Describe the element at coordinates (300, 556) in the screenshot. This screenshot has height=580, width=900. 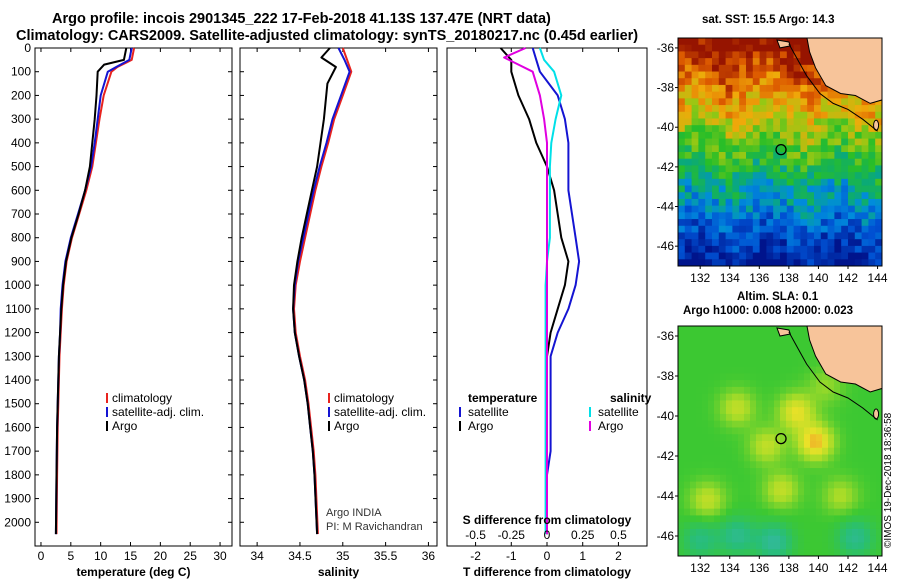
I see `salinity-xtick-label: 34.5` at that location.